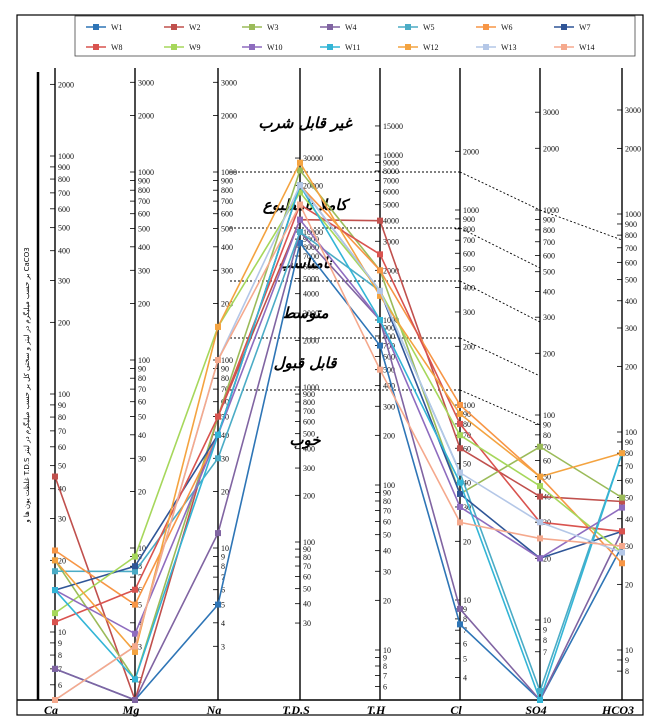 The height and width of the screenshot is (722, 653). I want to click on tick-label-Mg-3: 3, so click(140, 646).